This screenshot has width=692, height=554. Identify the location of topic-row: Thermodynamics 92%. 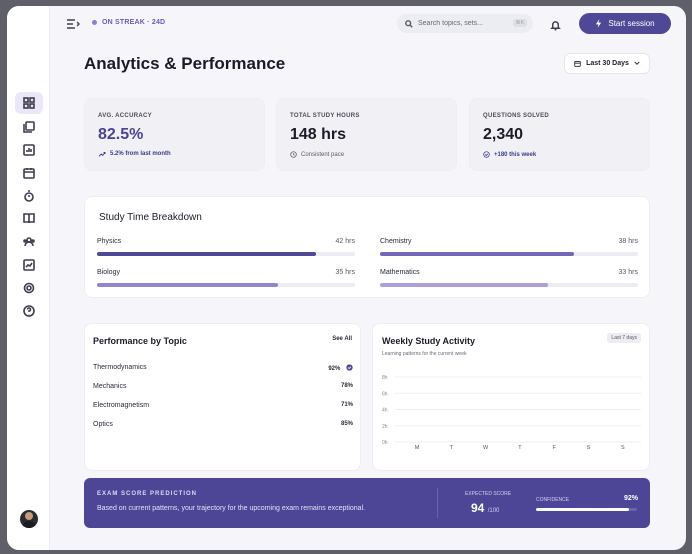
(223, 368).